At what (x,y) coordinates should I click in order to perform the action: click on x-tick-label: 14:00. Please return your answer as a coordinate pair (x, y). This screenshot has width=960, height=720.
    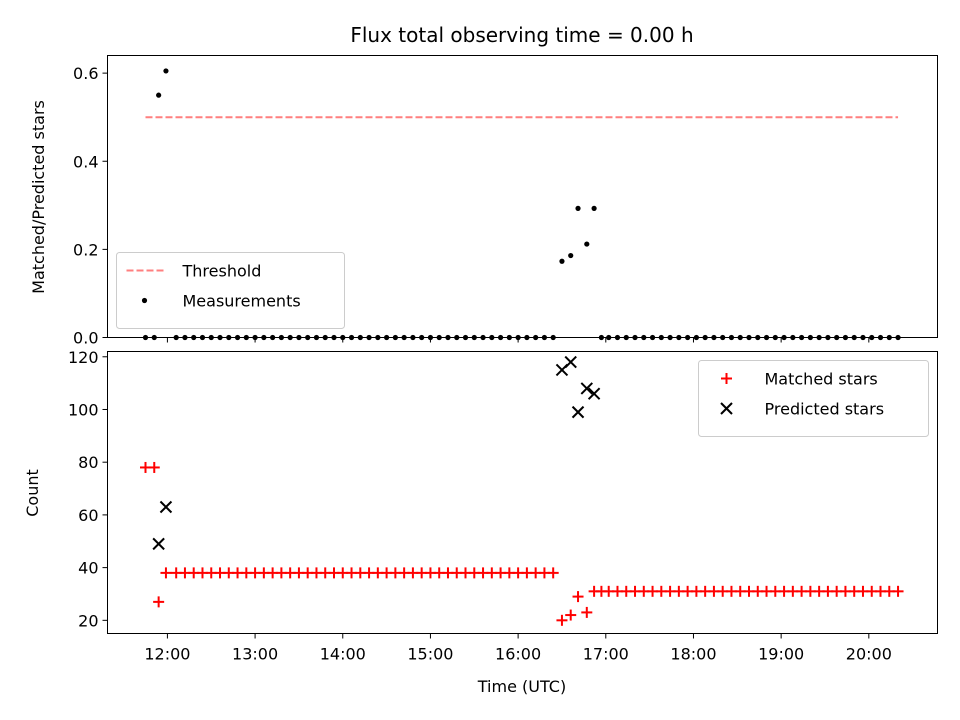
    Looking at the image, I should click on (343, 654).